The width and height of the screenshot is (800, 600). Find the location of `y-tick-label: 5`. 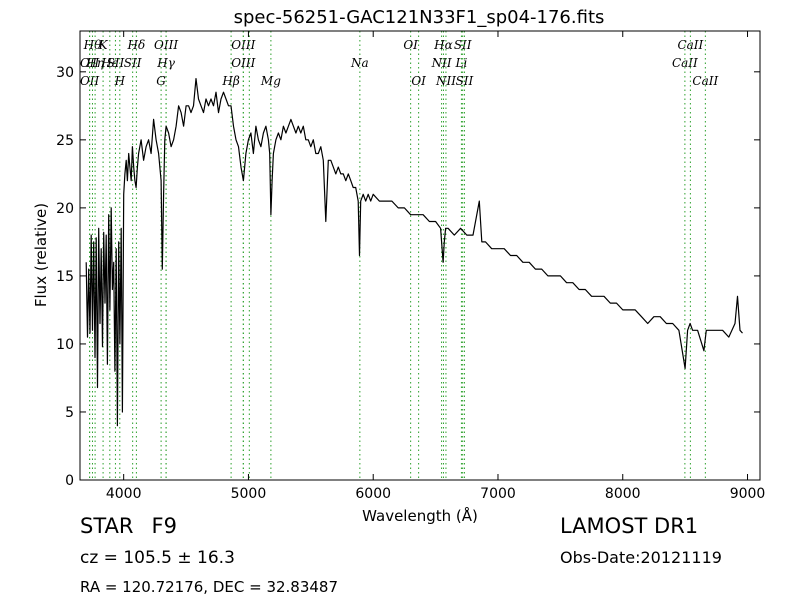

y-tick-label: 5 is located at coordinates (69, 413).